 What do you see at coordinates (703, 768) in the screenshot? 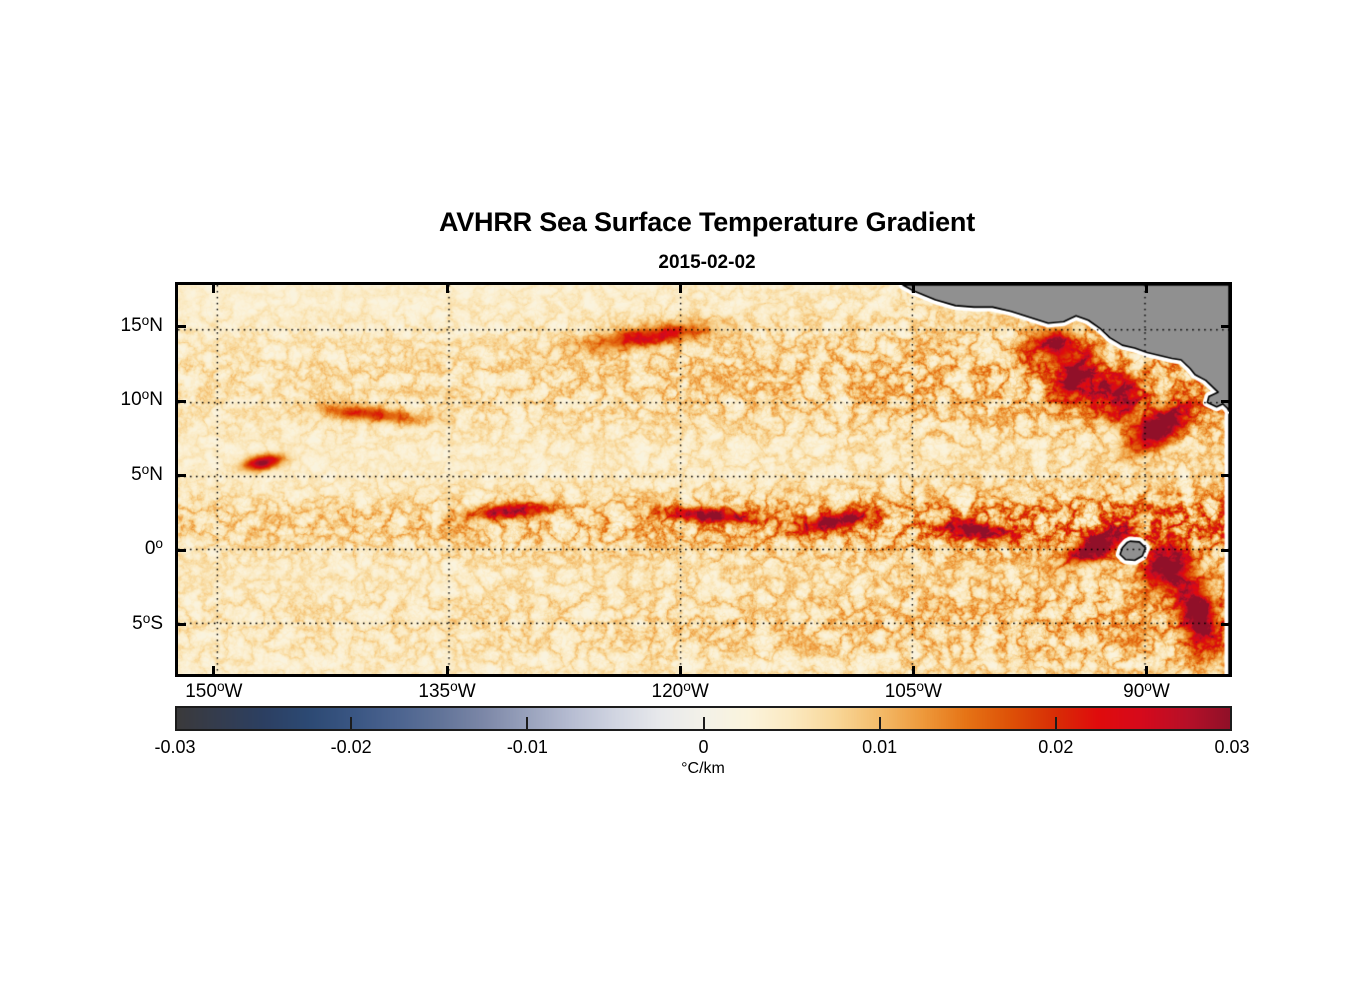
I see `colorbar-unit-label: °C/km` at bounding box center [703, 768].